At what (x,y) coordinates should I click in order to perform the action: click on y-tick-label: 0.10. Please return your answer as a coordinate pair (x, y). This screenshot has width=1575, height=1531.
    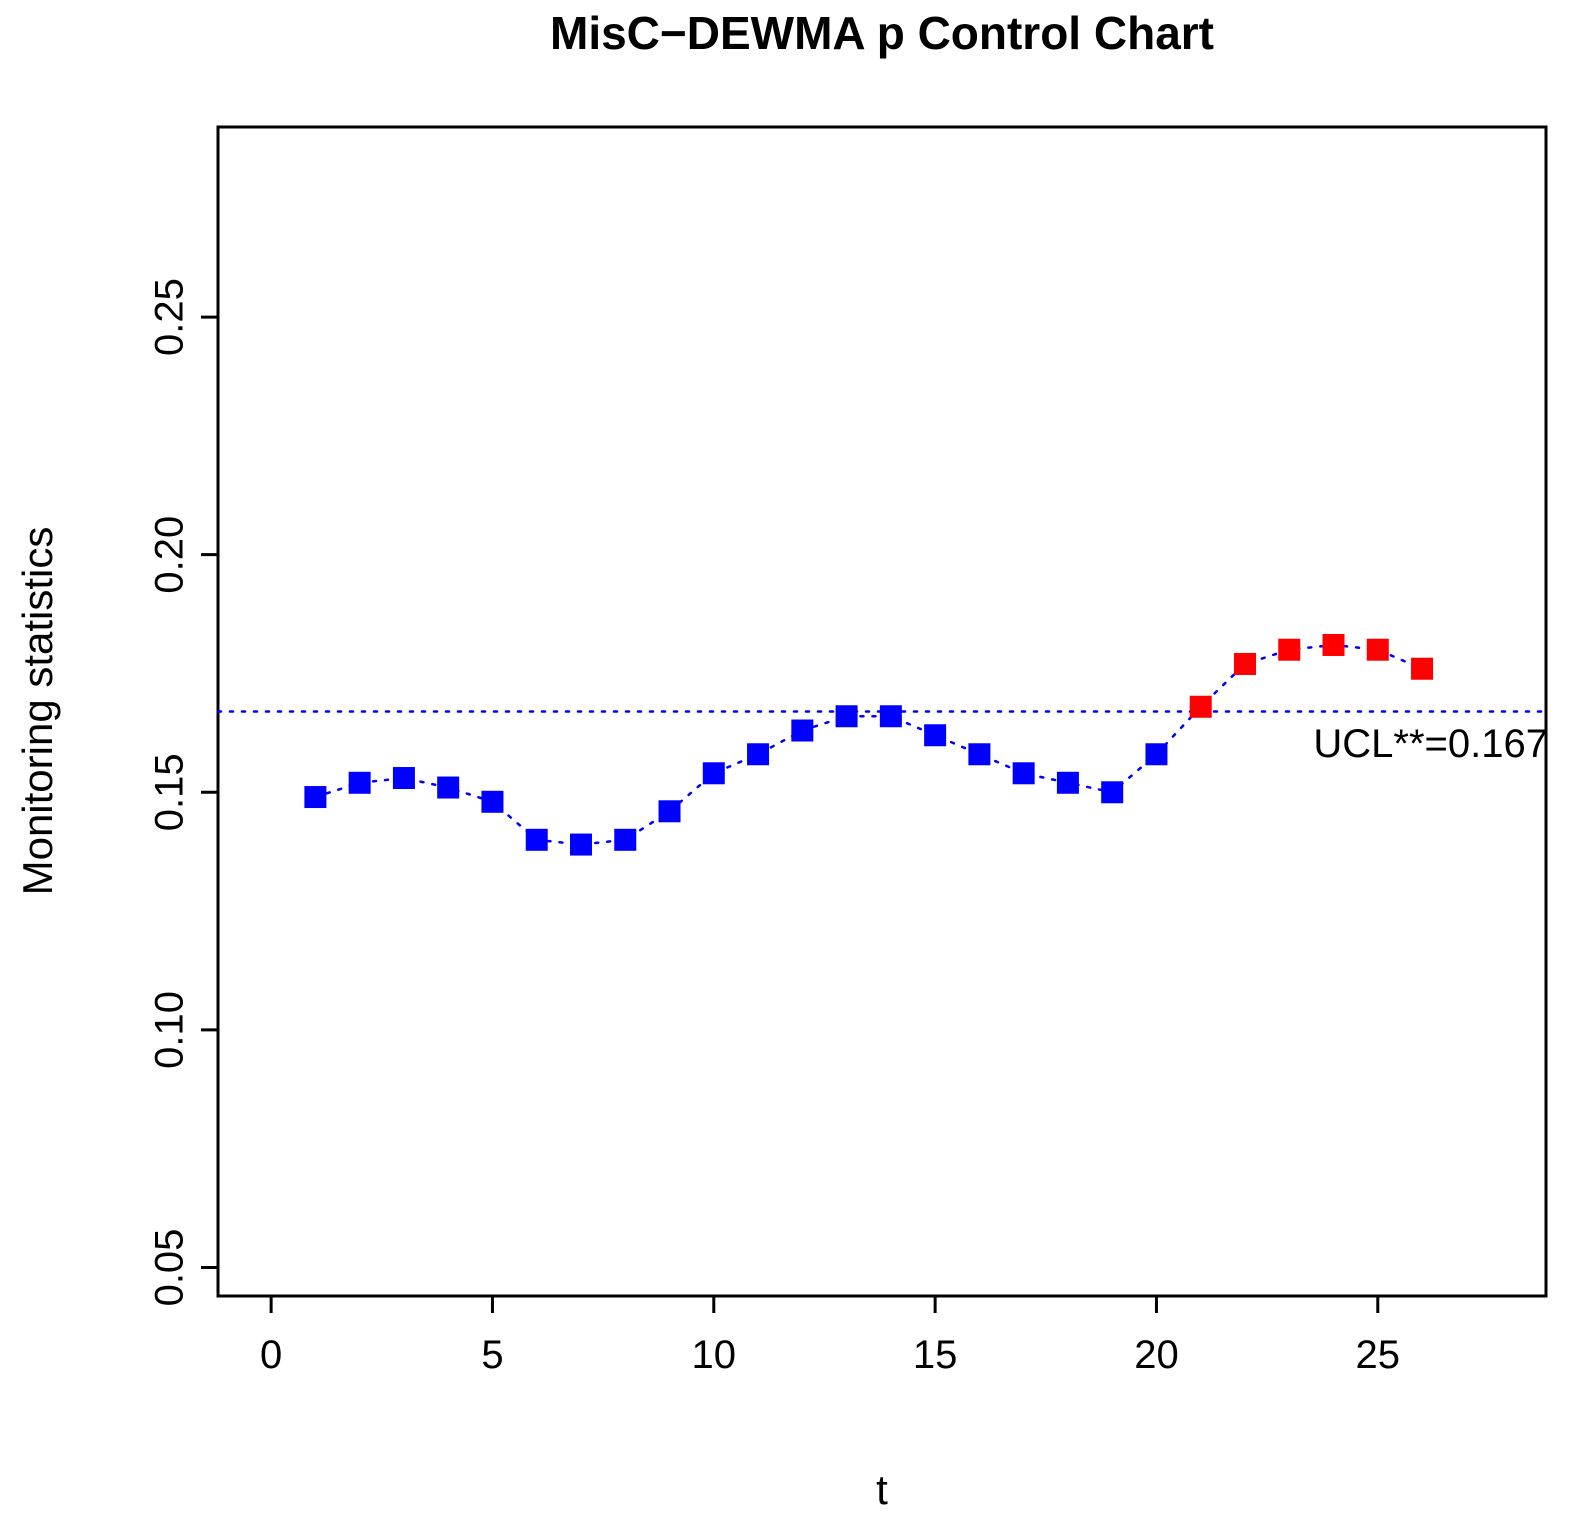
    Looking at the image, I should click on (170, 1030).